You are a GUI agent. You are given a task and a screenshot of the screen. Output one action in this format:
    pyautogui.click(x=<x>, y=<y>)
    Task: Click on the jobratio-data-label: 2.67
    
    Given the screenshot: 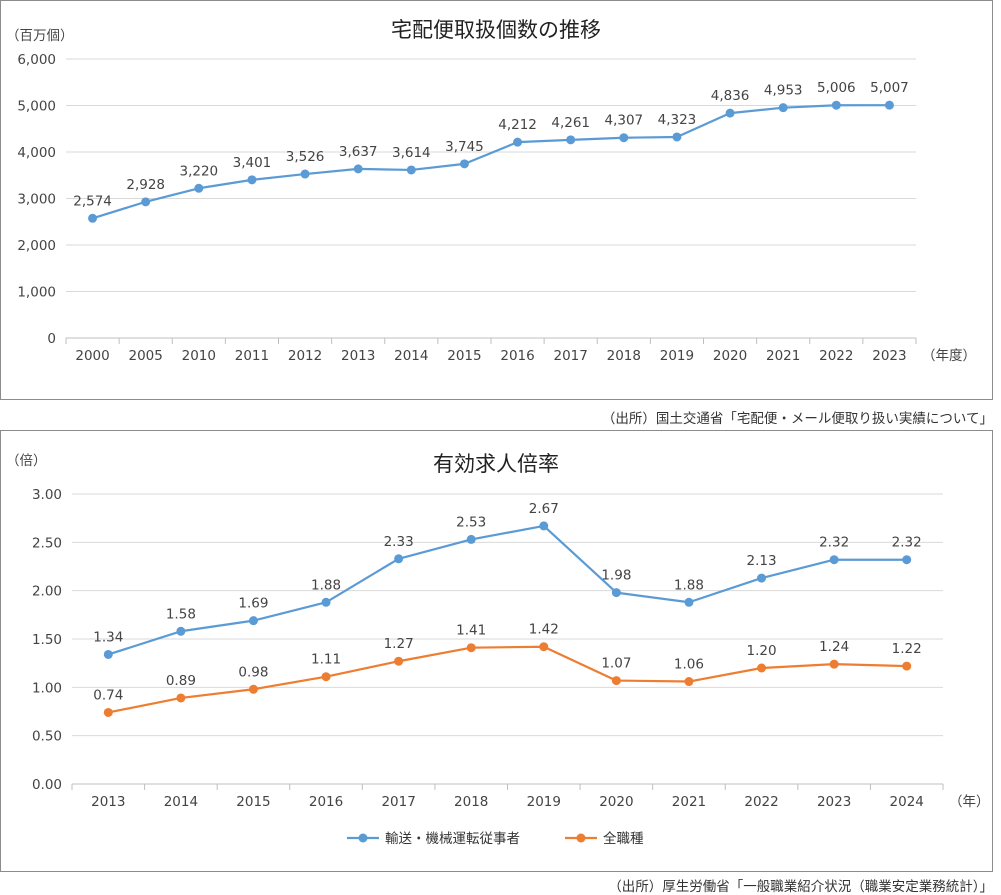 What is the action you would take?
    pyautogui.click(x=544, y=509)
    